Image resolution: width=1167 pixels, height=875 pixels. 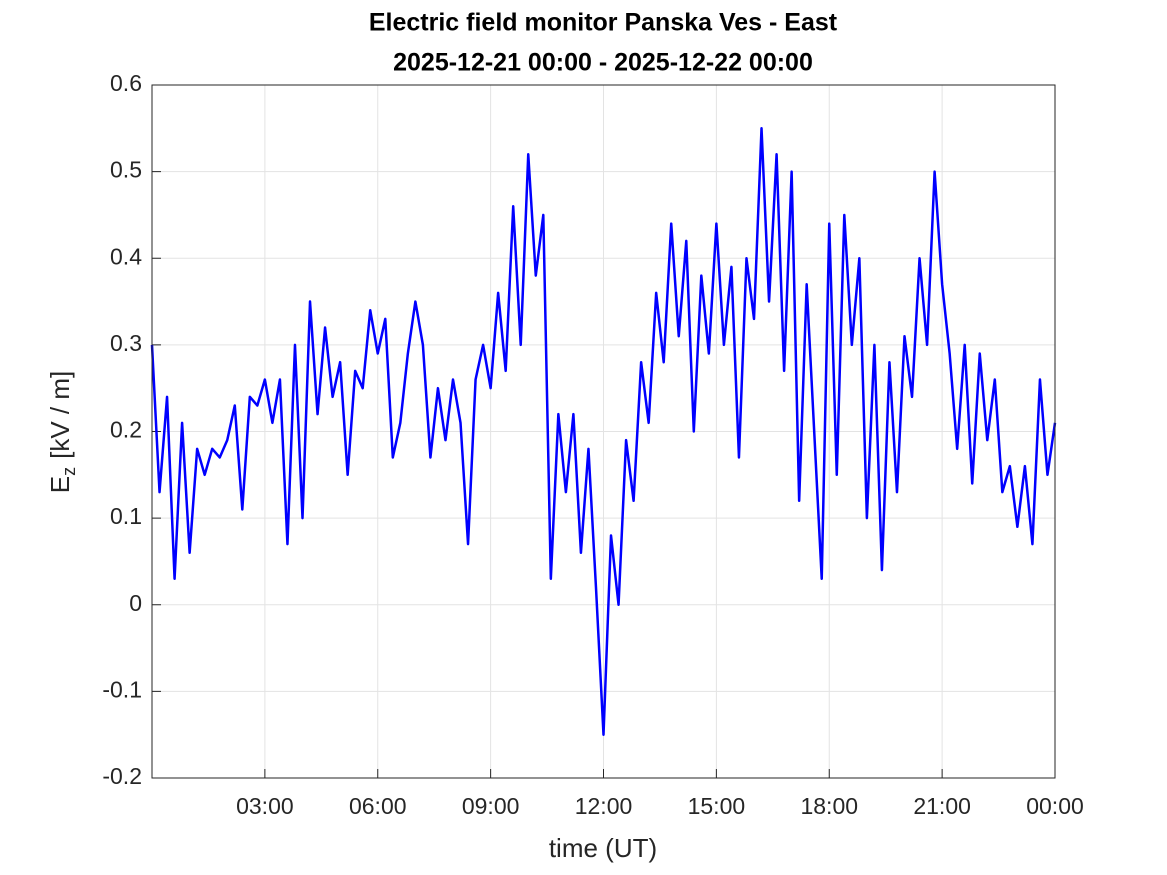 What do you see at coordinates (69, 471) in the screenshot?
I see `y-label-subscript: z` at bounding box center [69, 471].